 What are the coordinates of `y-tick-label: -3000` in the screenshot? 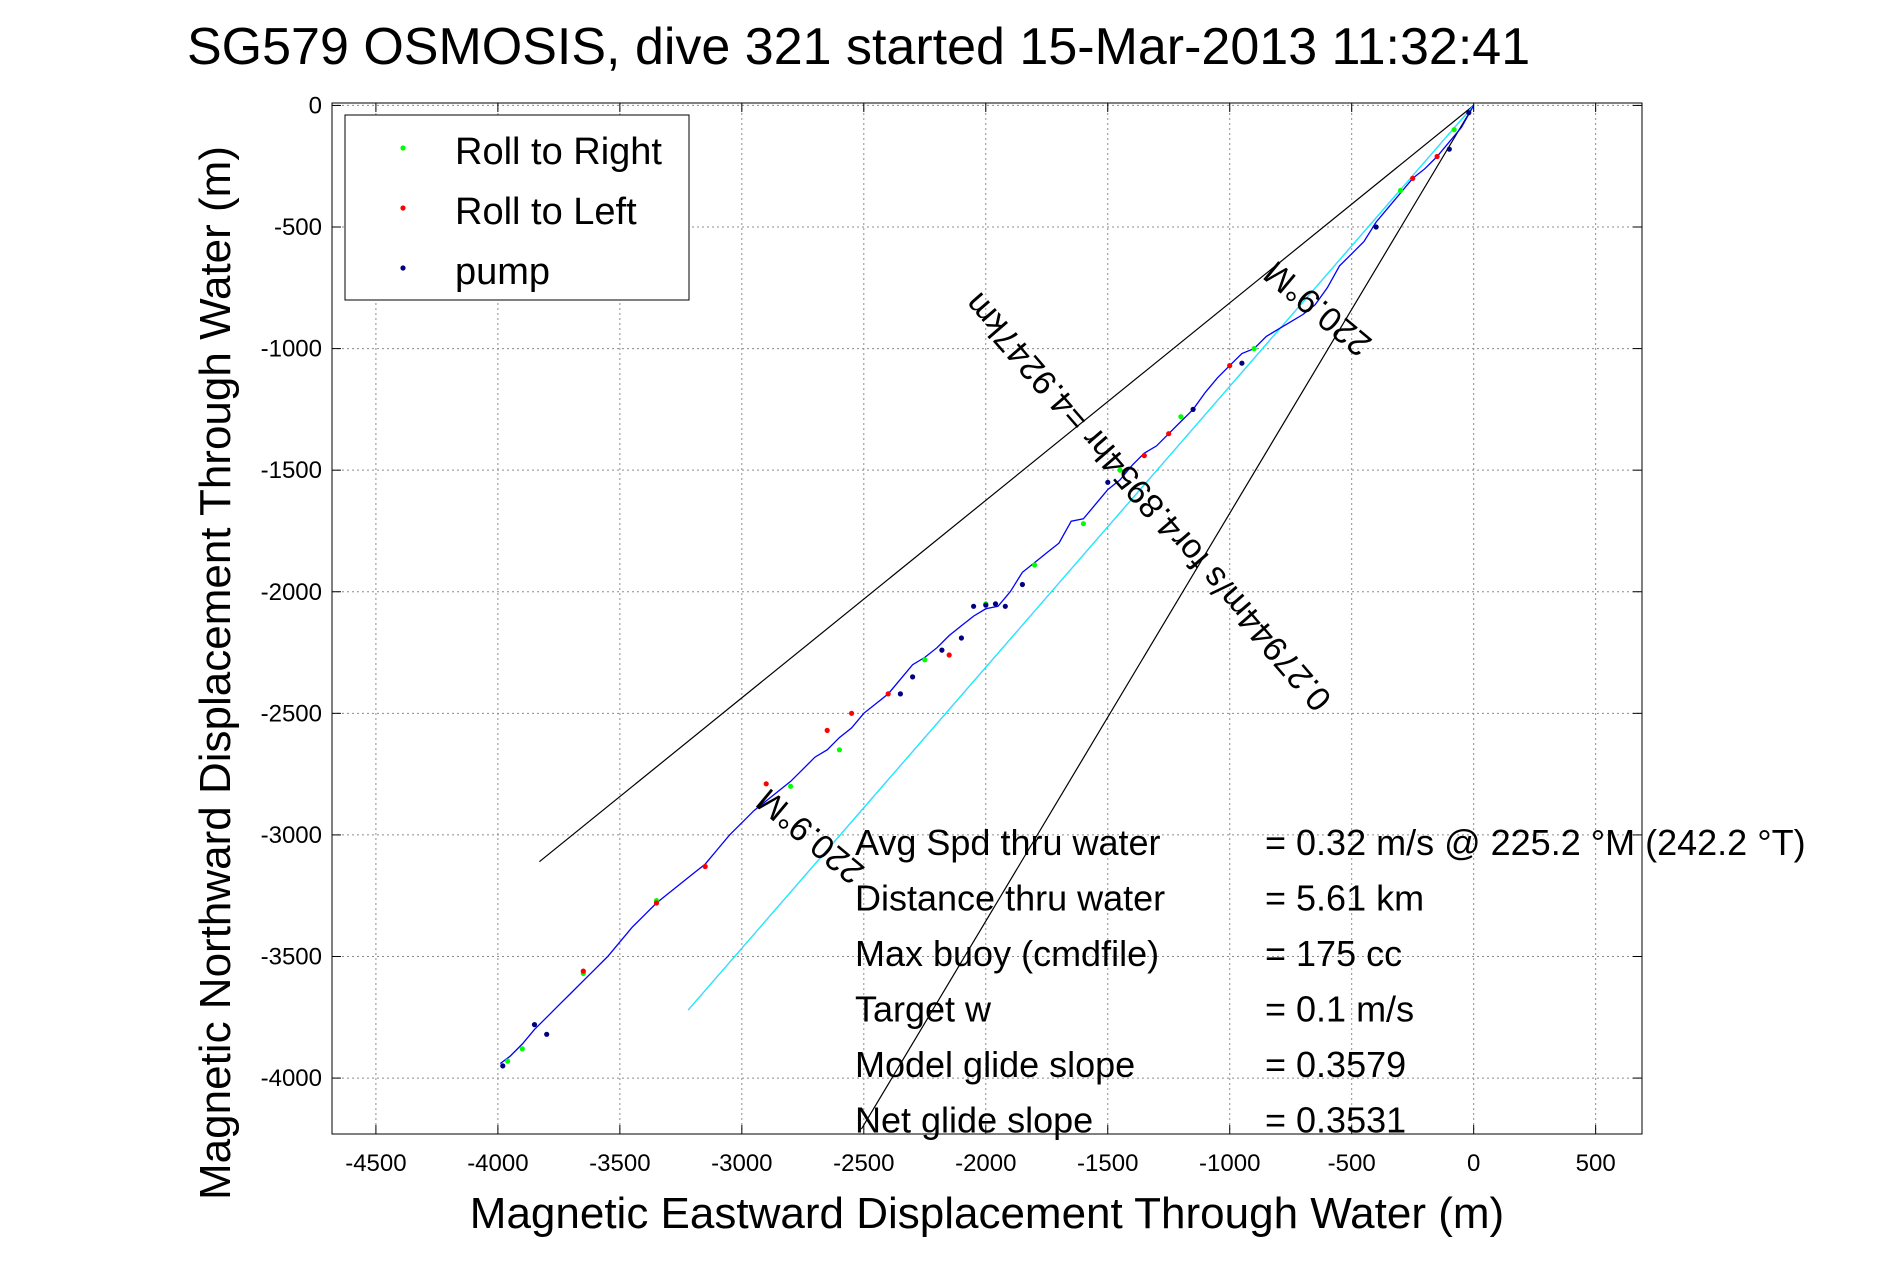 It's located at (291, 835).